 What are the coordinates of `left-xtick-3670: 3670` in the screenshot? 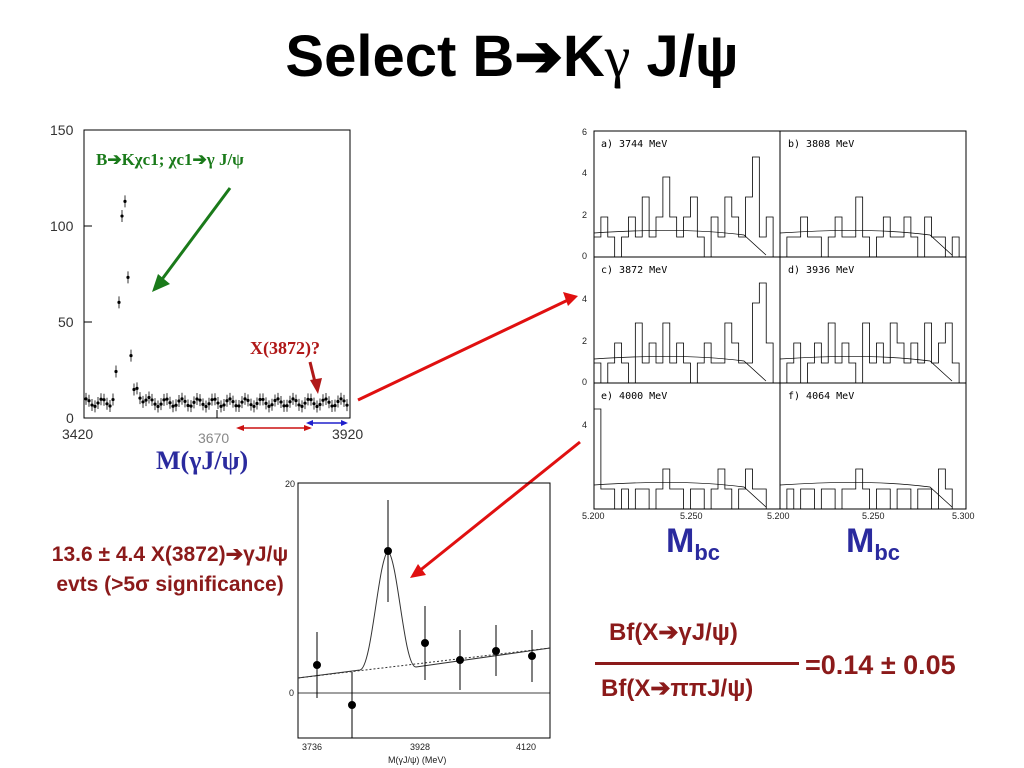 It's located at (214, 438).